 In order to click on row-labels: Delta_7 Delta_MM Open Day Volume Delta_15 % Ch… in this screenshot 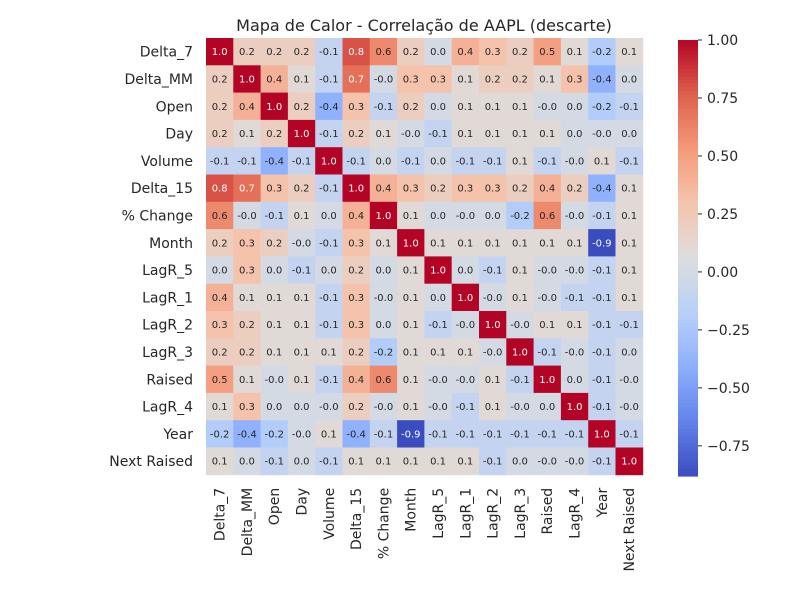, I will do `click(151, 257)`.